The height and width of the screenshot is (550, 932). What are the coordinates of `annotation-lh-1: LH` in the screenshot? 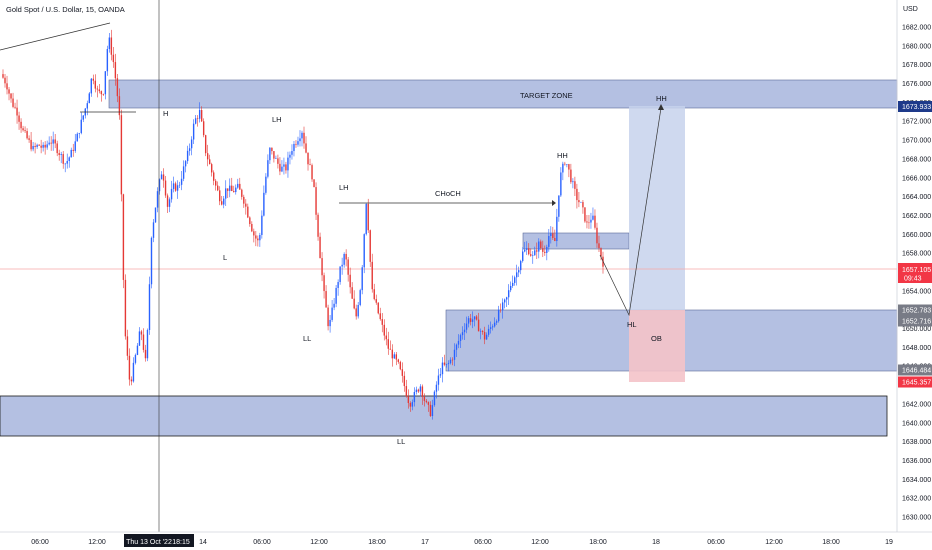 It's located at (277, 119).